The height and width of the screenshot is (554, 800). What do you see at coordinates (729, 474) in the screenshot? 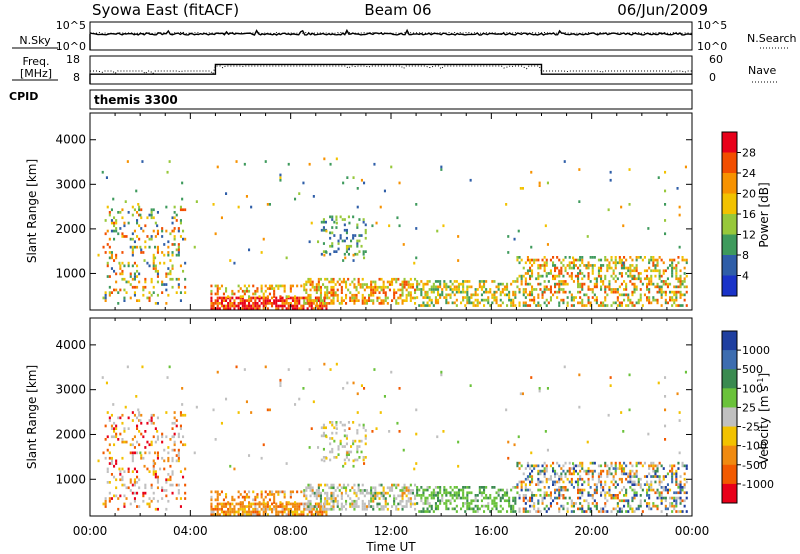
I see `colorbar-swatch` at bounding box center [729, 474].